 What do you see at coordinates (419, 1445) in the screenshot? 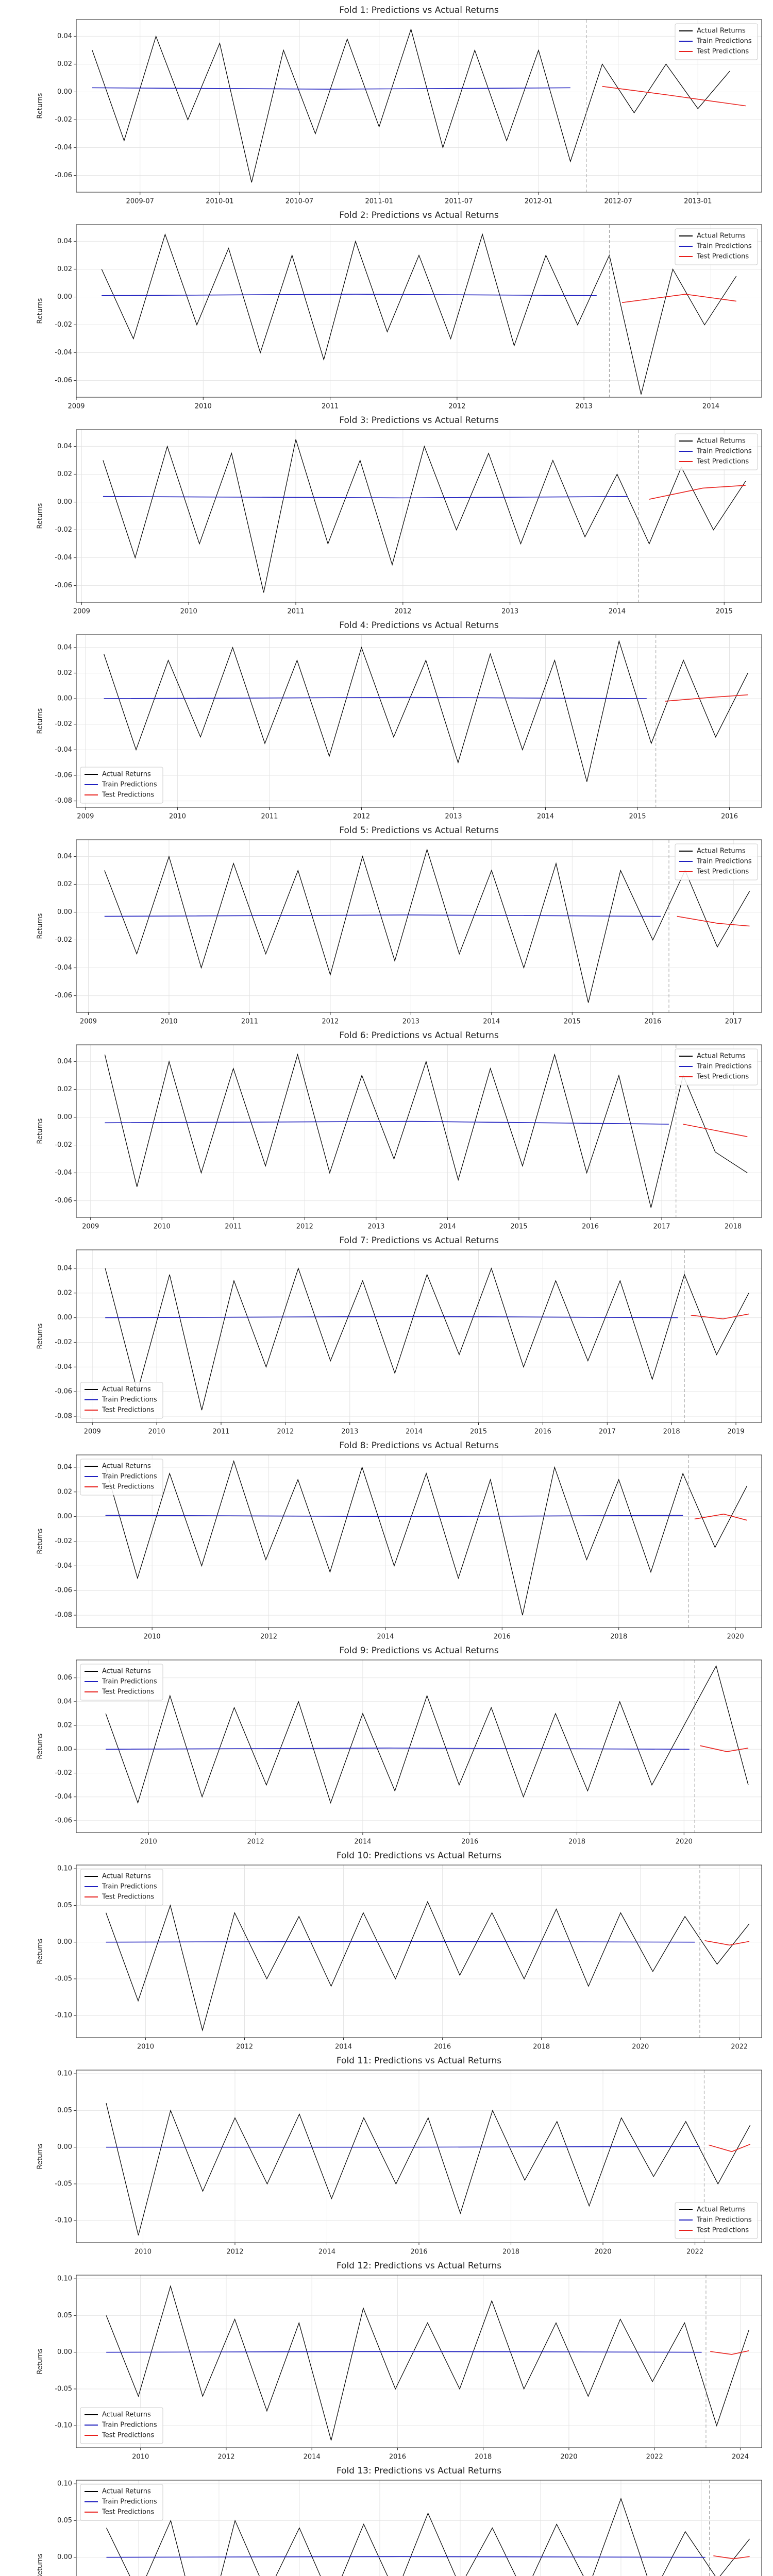
I see `chart-title: Fold 8: Predictions vs Actual Returns` at bounding box center [419, 1445].